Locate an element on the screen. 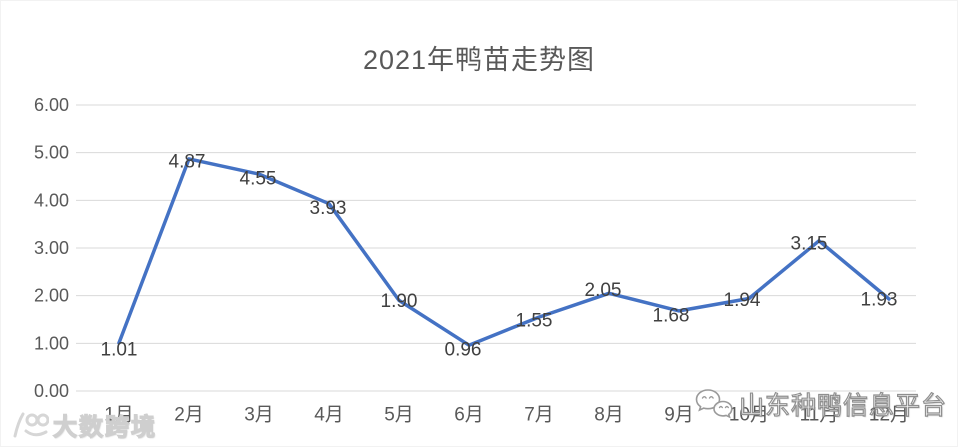 This screenshot has height=447, width=958. data-point-label: 3.93 is located at coordinates (328, 208).